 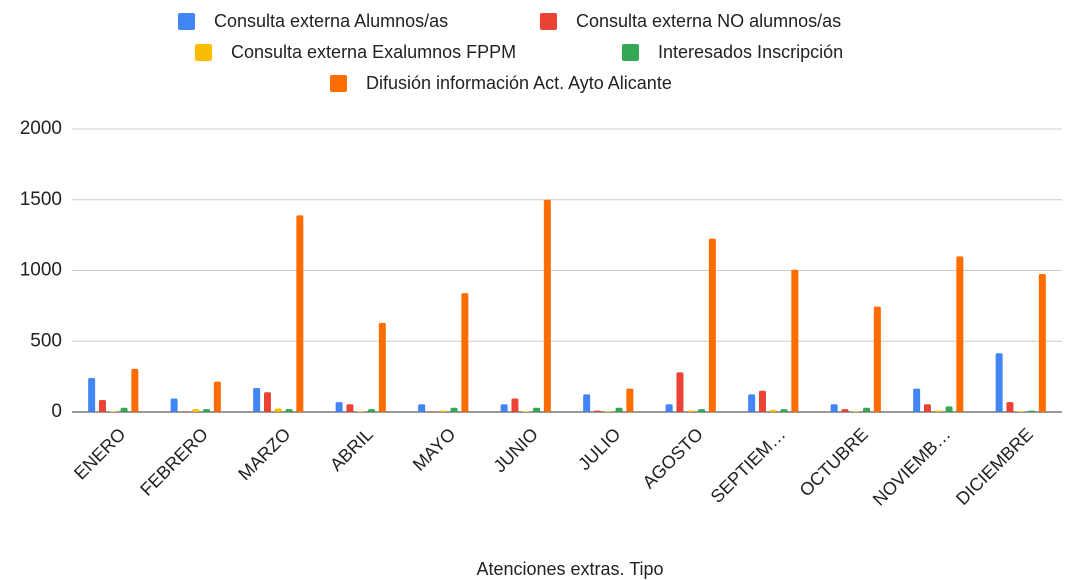 I want to click on x-tick-label: MAYO, so click(x=434, y=449).